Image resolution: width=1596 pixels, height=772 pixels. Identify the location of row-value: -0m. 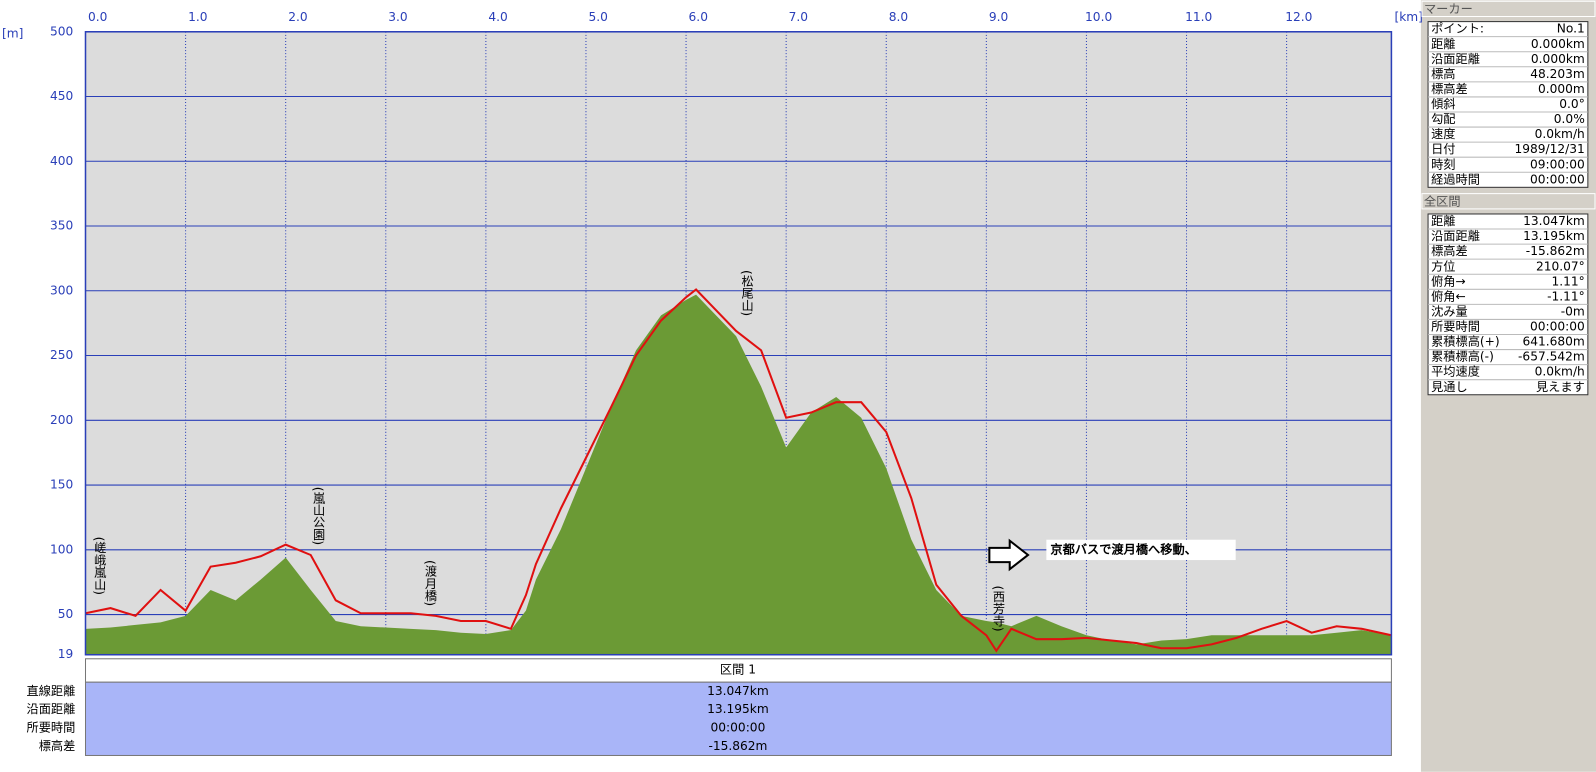
(1573, 312).